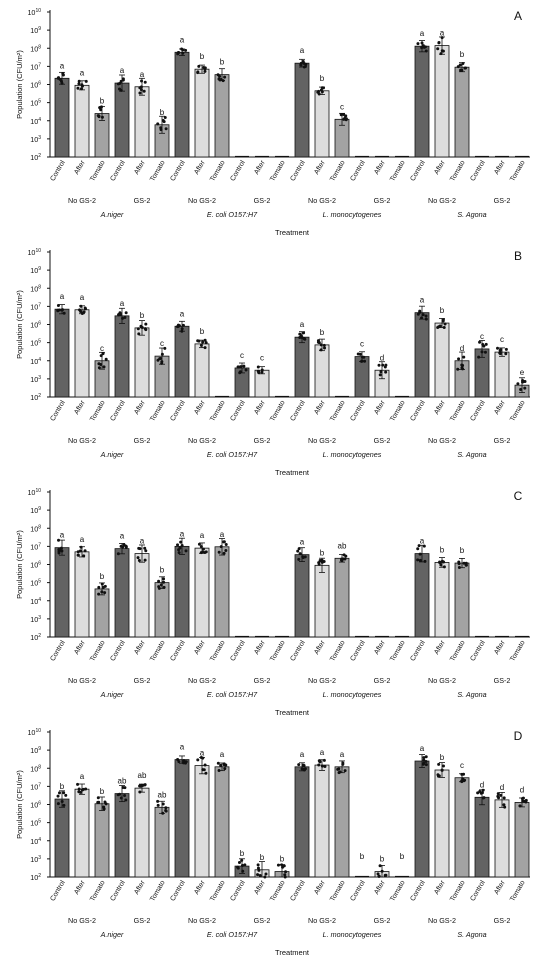 This screenshot has width=550, height=967. I want to click on organism-label: E. coli O157:H7, so click(232, 694).